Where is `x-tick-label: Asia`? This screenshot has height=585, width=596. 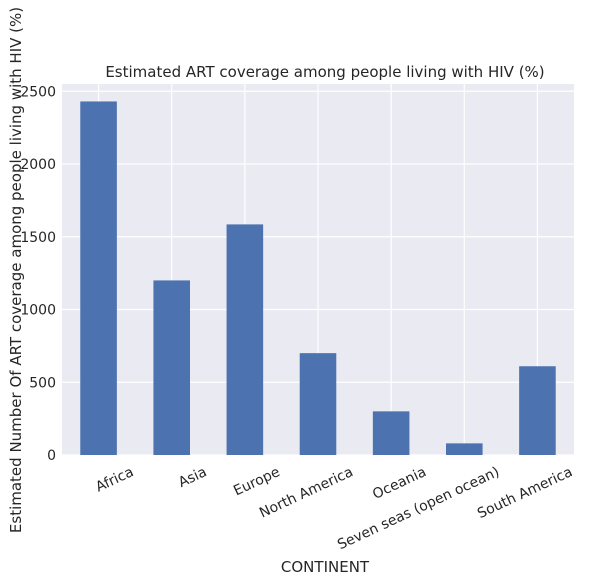
x-tick-label: Asia is located at coordinates (192, 477).